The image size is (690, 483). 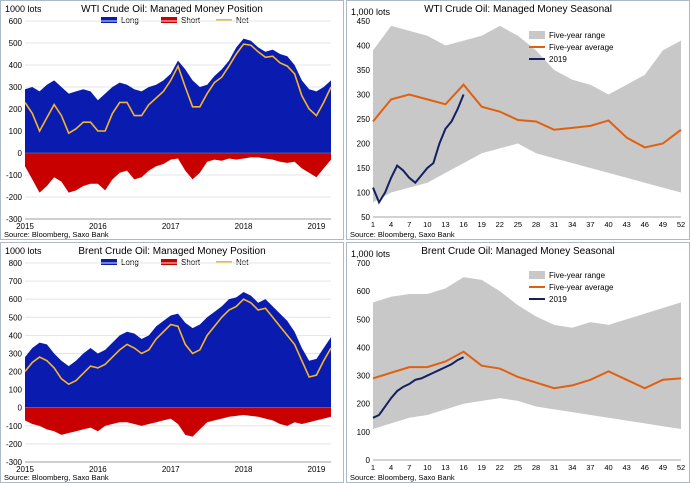 I want to click on x-tick-label: 2016, so click(x=98, y=469).